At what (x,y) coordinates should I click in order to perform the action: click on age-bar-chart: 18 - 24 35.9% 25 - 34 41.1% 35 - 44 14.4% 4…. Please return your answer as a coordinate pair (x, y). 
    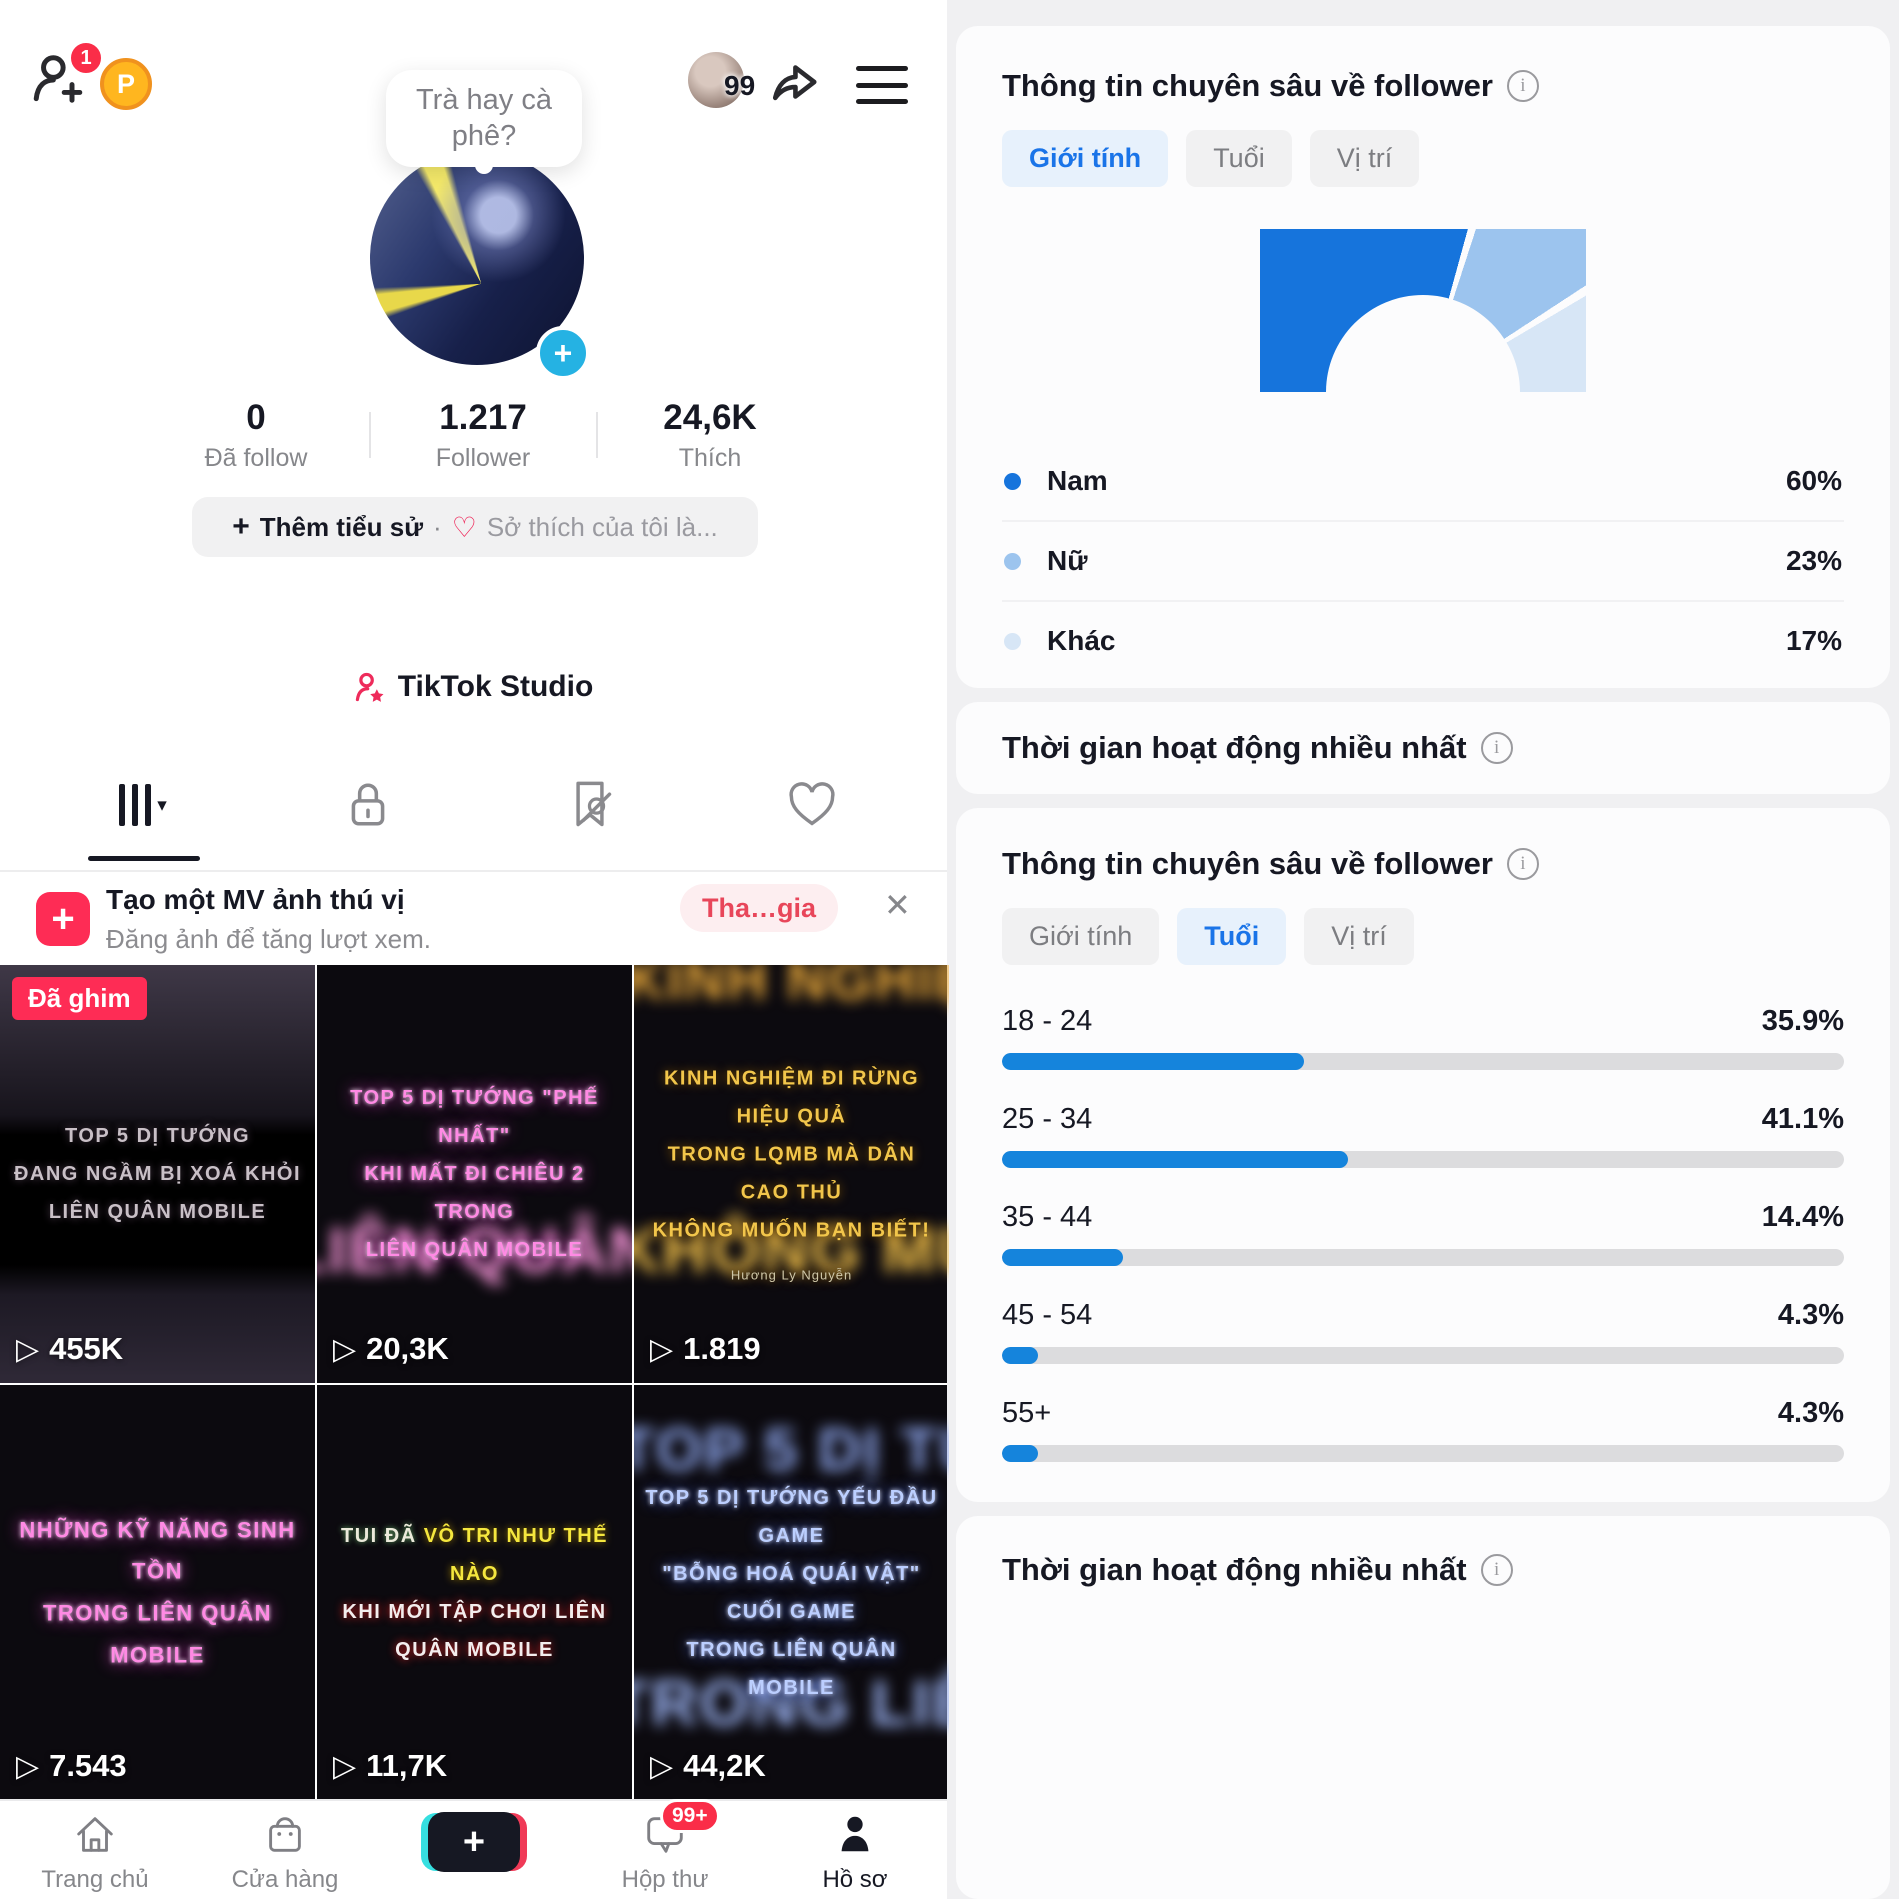
    Looking at the image, I should click on (1423, 1233).